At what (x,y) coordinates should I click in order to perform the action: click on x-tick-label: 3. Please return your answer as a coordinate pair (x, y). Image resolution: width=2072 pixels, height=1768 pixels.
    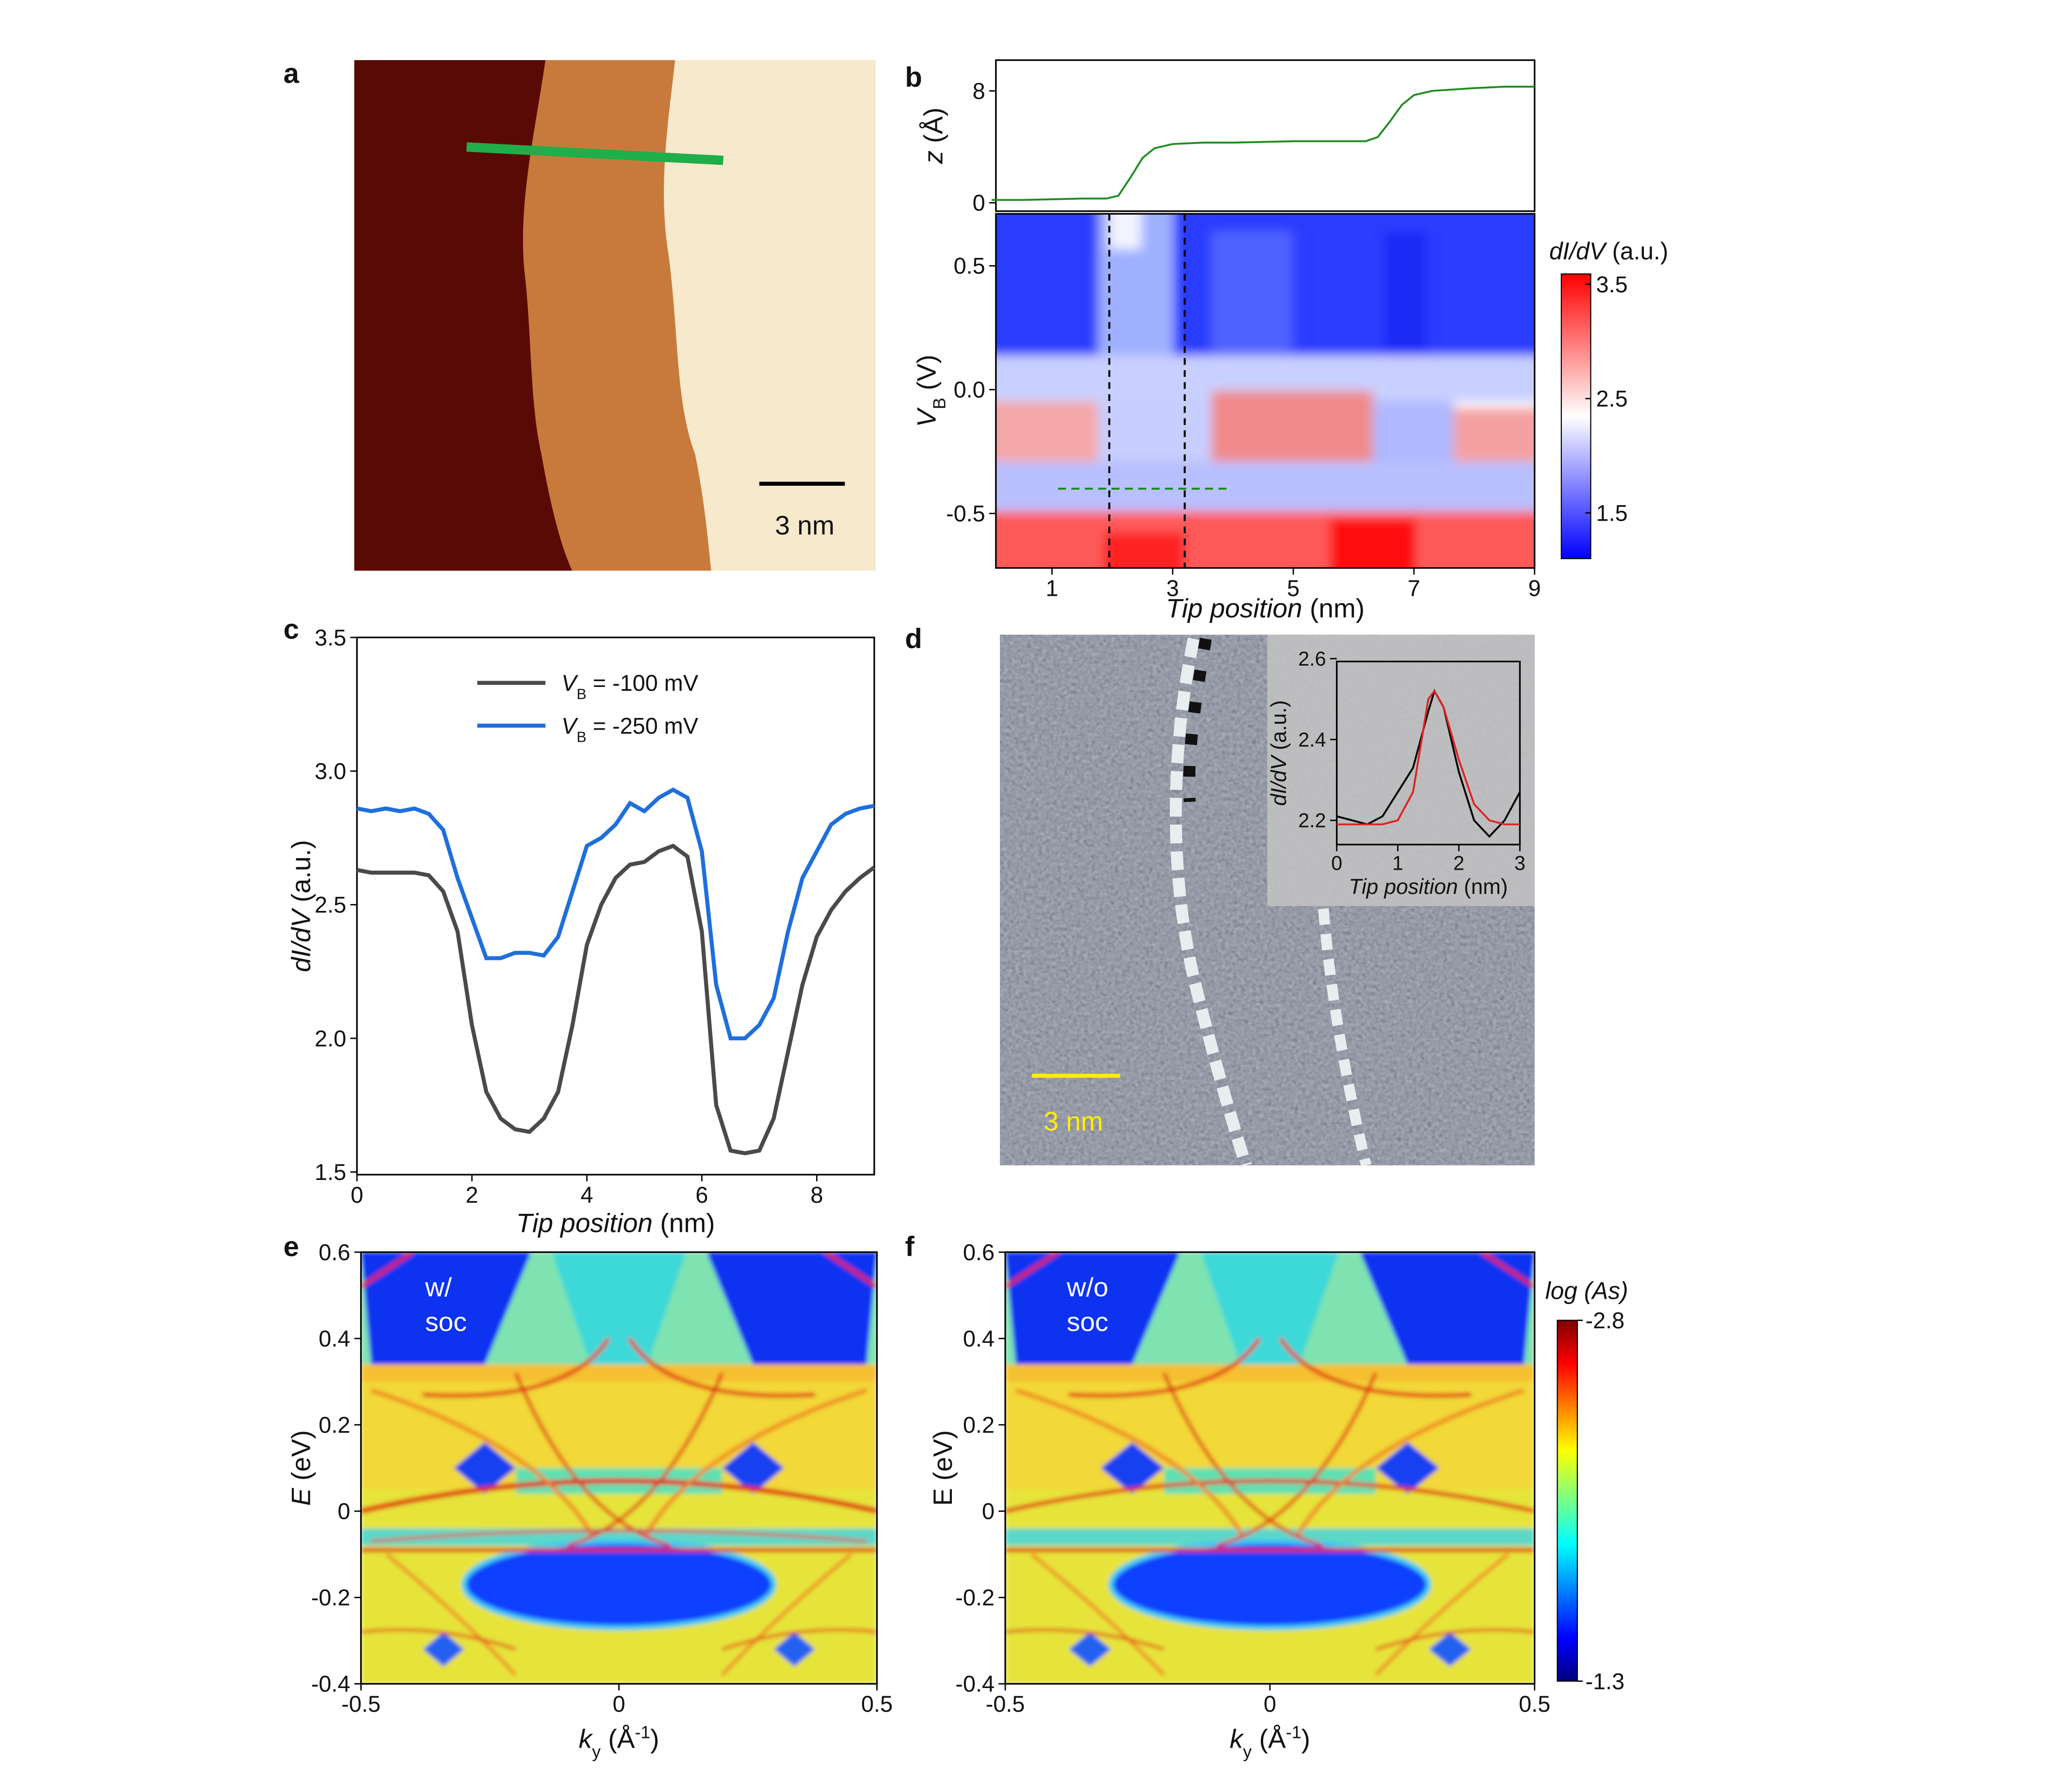
    Looking at the image, I should click on (1172, 588).